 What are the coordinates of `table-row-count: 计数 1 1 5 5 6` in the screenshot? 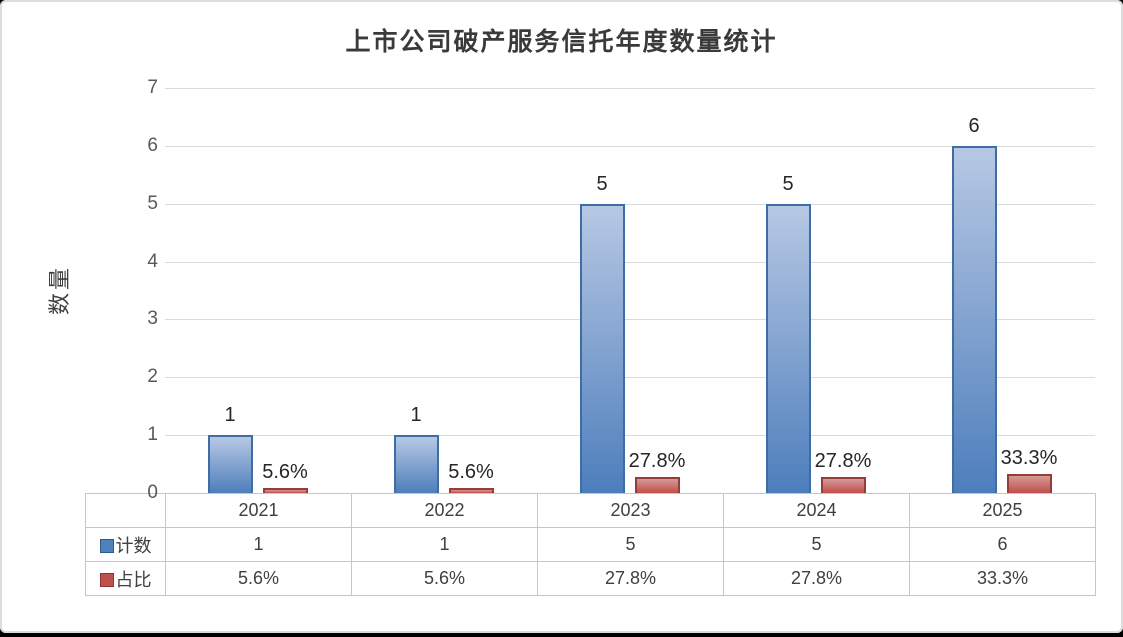 It's located at (590, 544).